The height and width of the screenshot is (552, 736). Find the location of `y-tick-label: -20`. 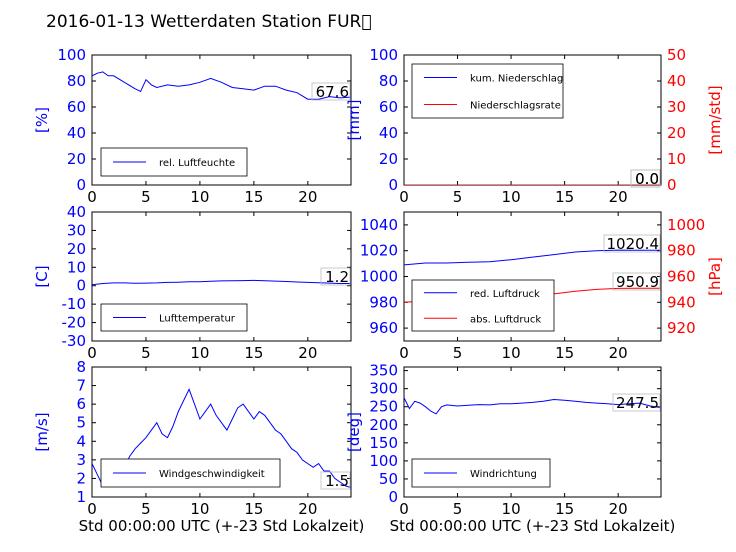

y-tick-label: -20 is located at coordinates (74, 323).